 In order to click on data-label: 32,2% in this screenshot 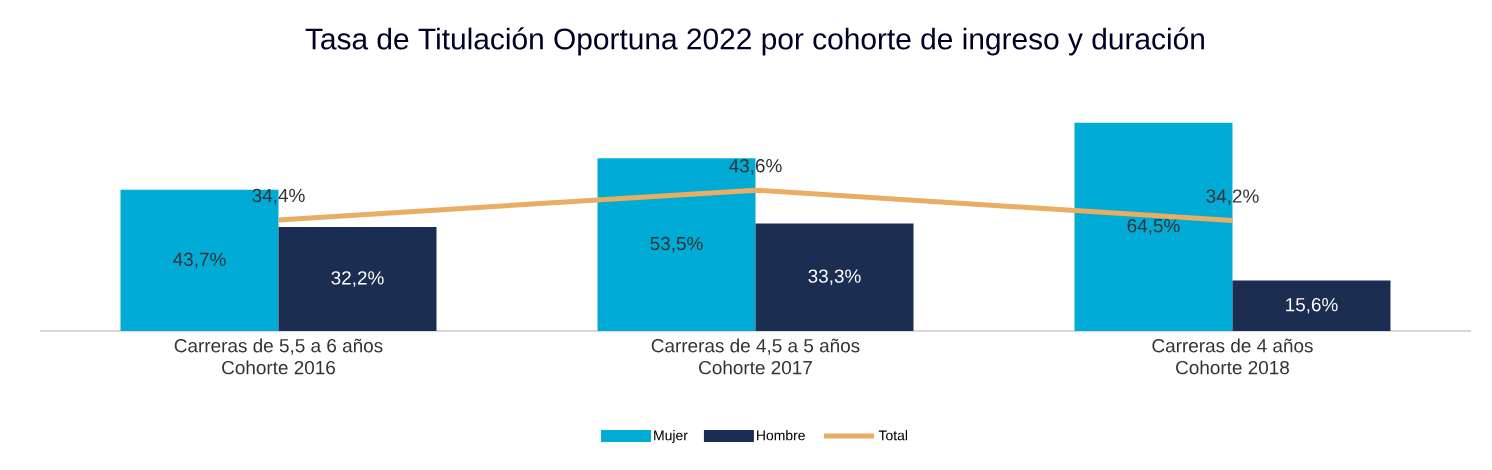, I will do `click(357, 279)`.